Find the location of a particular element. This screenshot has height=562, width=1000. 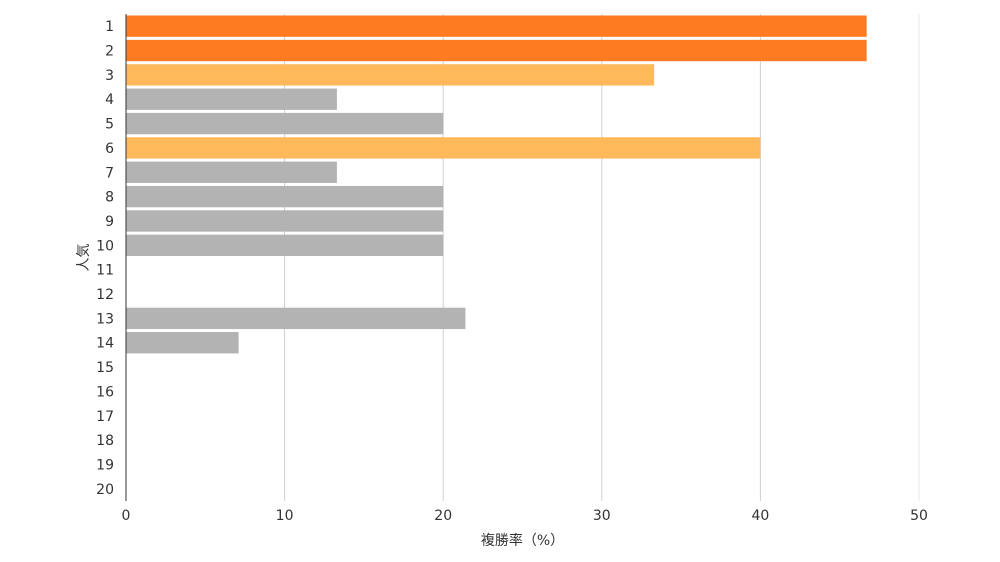

y-tick-label: 6 is located at coordinates (109, 149).